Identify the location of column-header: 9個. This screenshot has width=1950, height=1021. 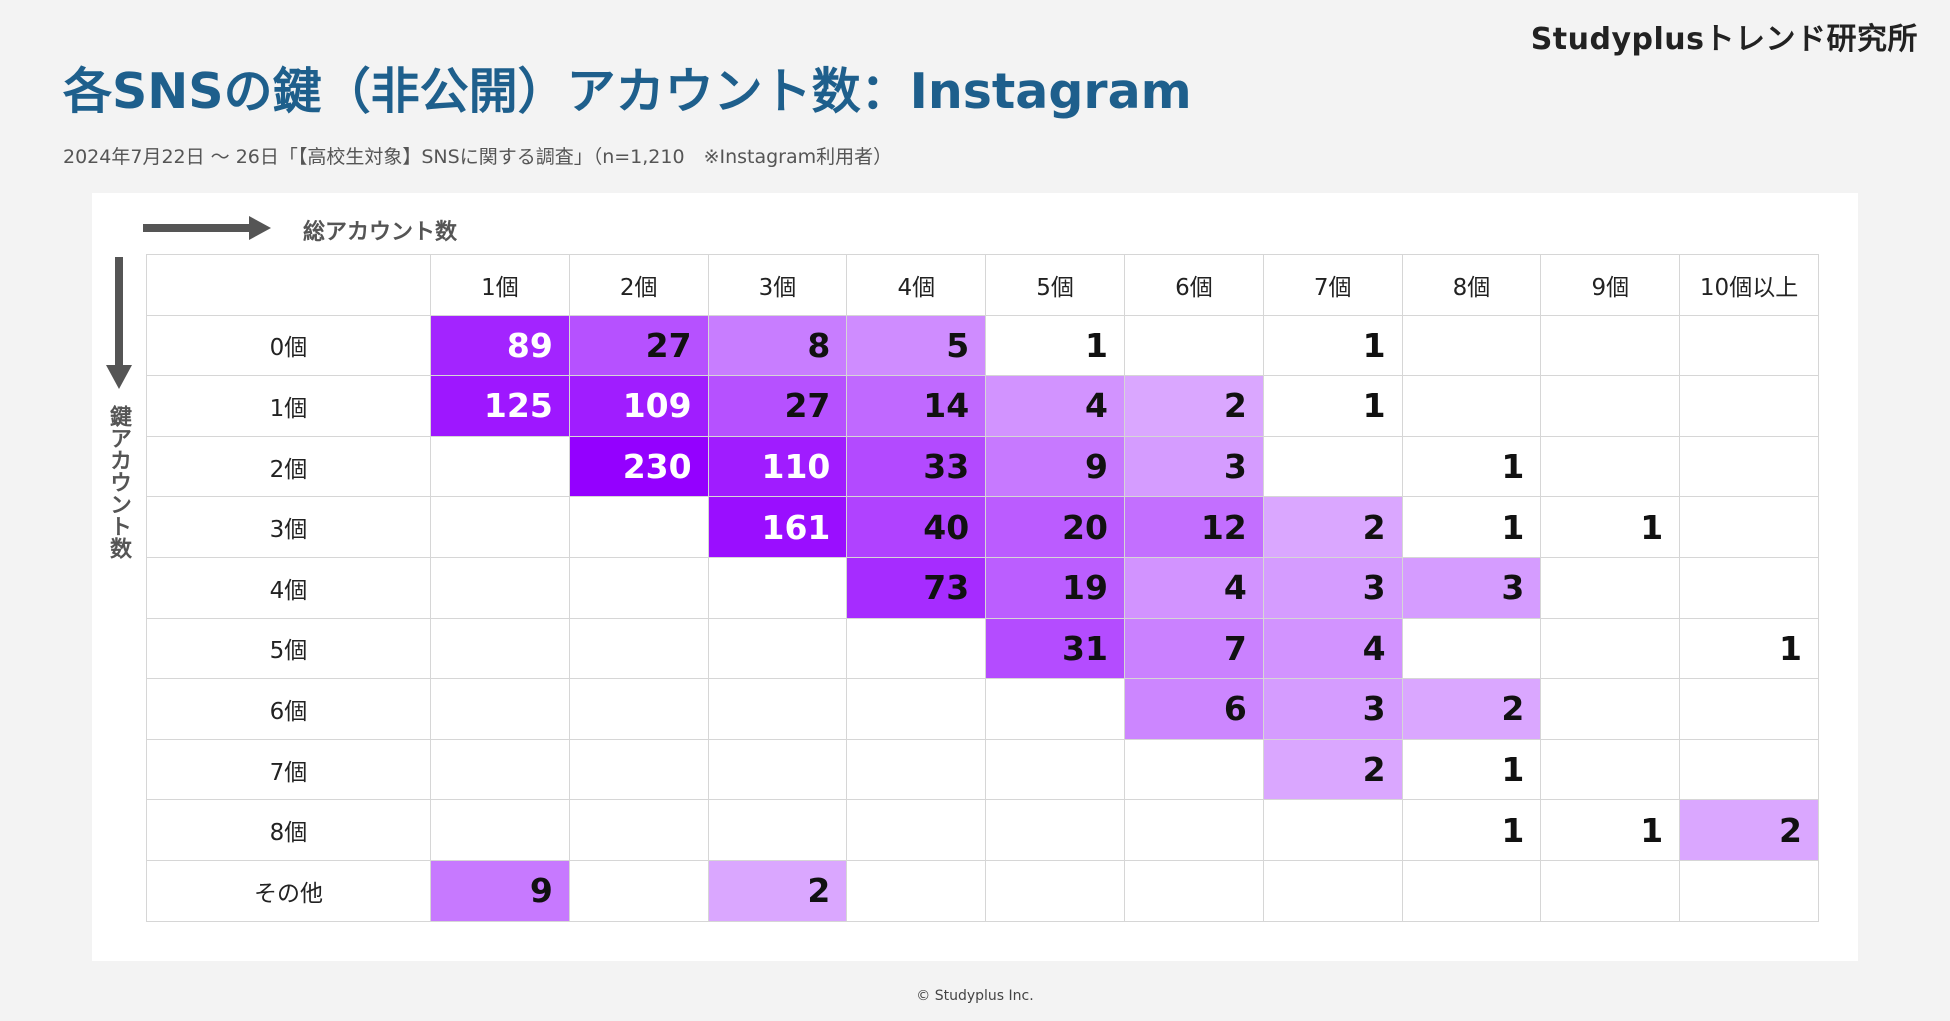
(1610, 285).